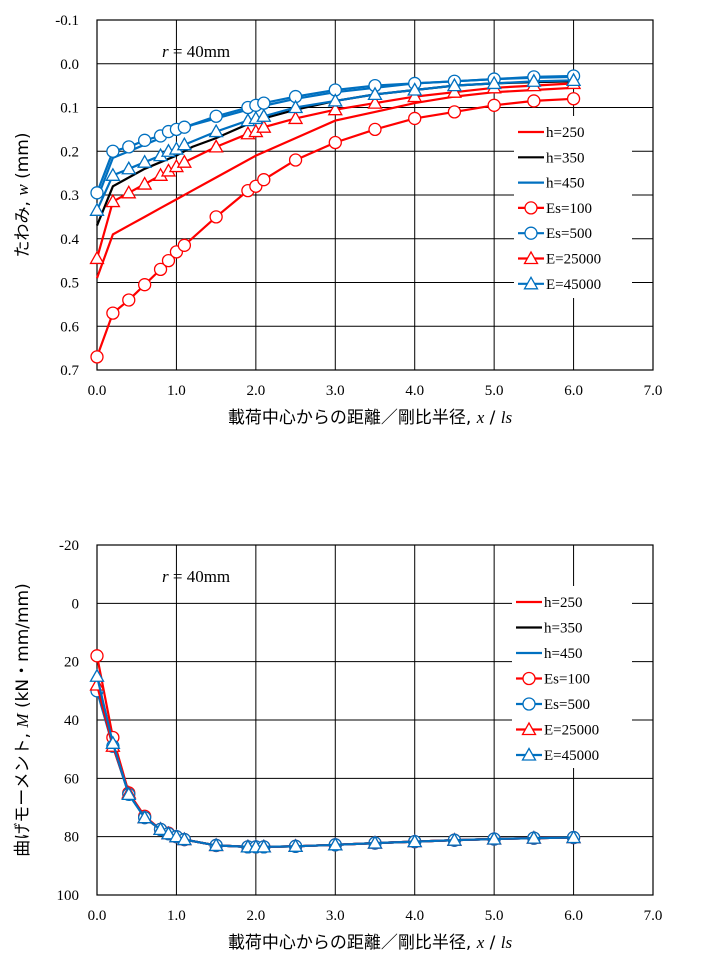 The image size is (706, 963). Describe the element at coordinates (565, 184) in the screenshot. I see `legend-label: h=450` at that location.